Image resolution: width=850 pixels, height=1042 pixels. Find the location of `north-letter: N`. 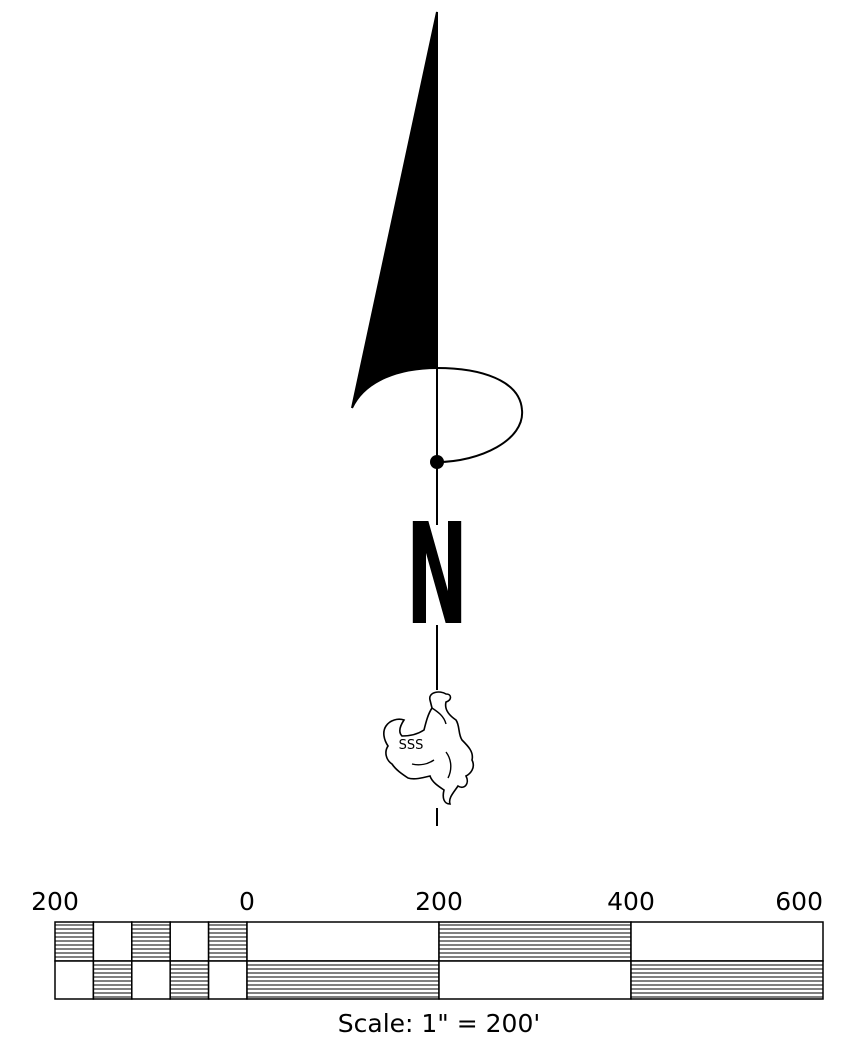

north-letter: N is located at coordinates (437, 575).